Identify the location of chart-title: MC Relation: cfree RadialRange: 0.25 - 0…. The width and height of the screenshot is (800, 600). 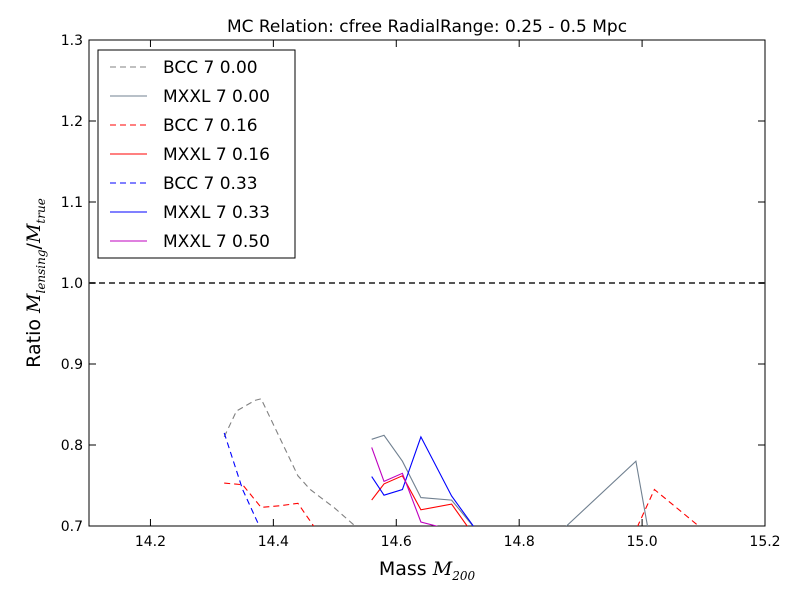
(427, 27).